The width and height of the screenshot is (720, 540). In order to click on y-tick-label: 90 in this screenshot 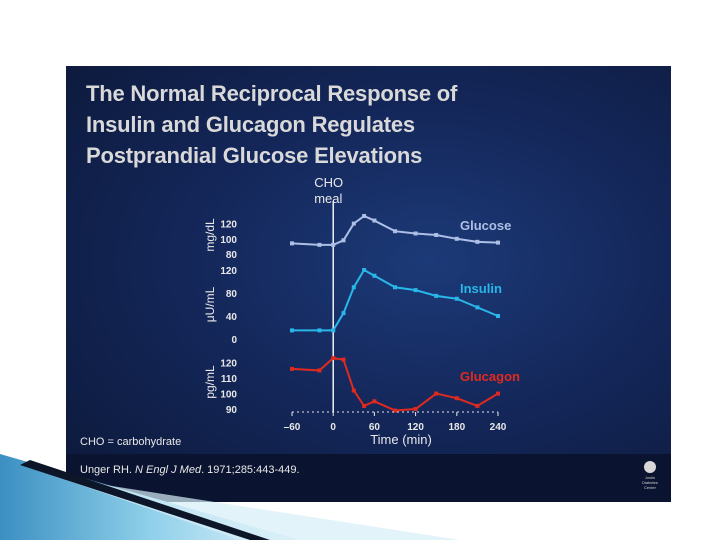, I will do `click(232, 410)`.